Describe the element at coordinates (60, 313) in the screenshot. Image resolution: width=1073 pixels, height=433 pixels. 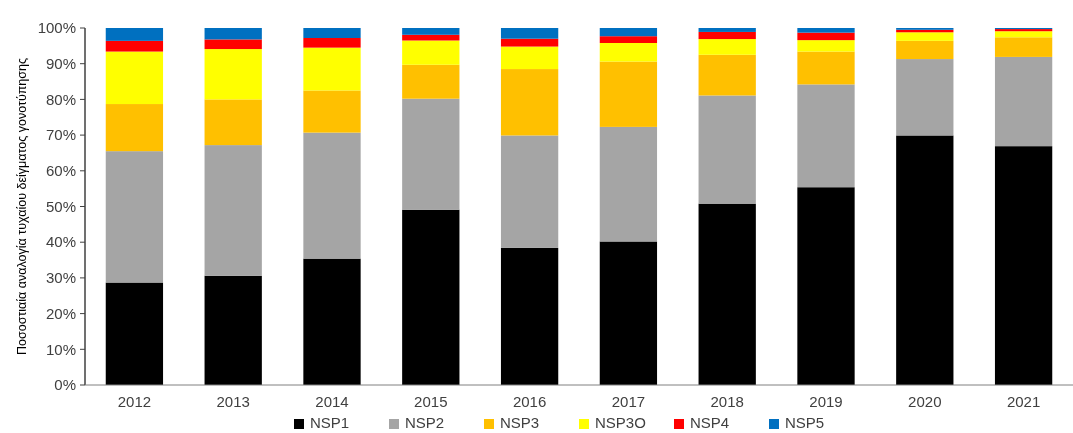
I see `y-tick-label: 20%` at that location.